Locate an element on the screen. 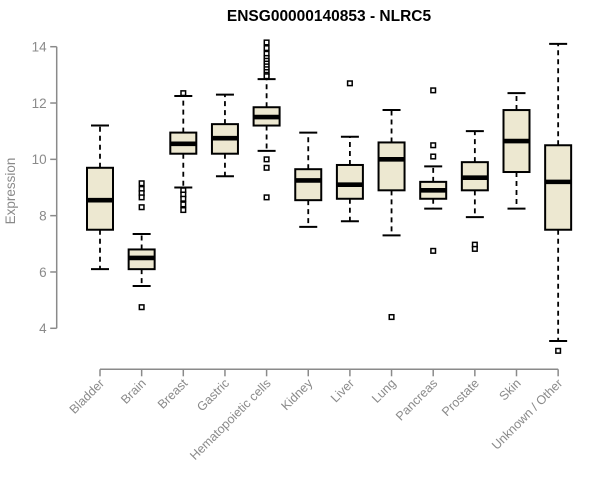  x-category-label: Prostate is located at coordinates (460, 397).